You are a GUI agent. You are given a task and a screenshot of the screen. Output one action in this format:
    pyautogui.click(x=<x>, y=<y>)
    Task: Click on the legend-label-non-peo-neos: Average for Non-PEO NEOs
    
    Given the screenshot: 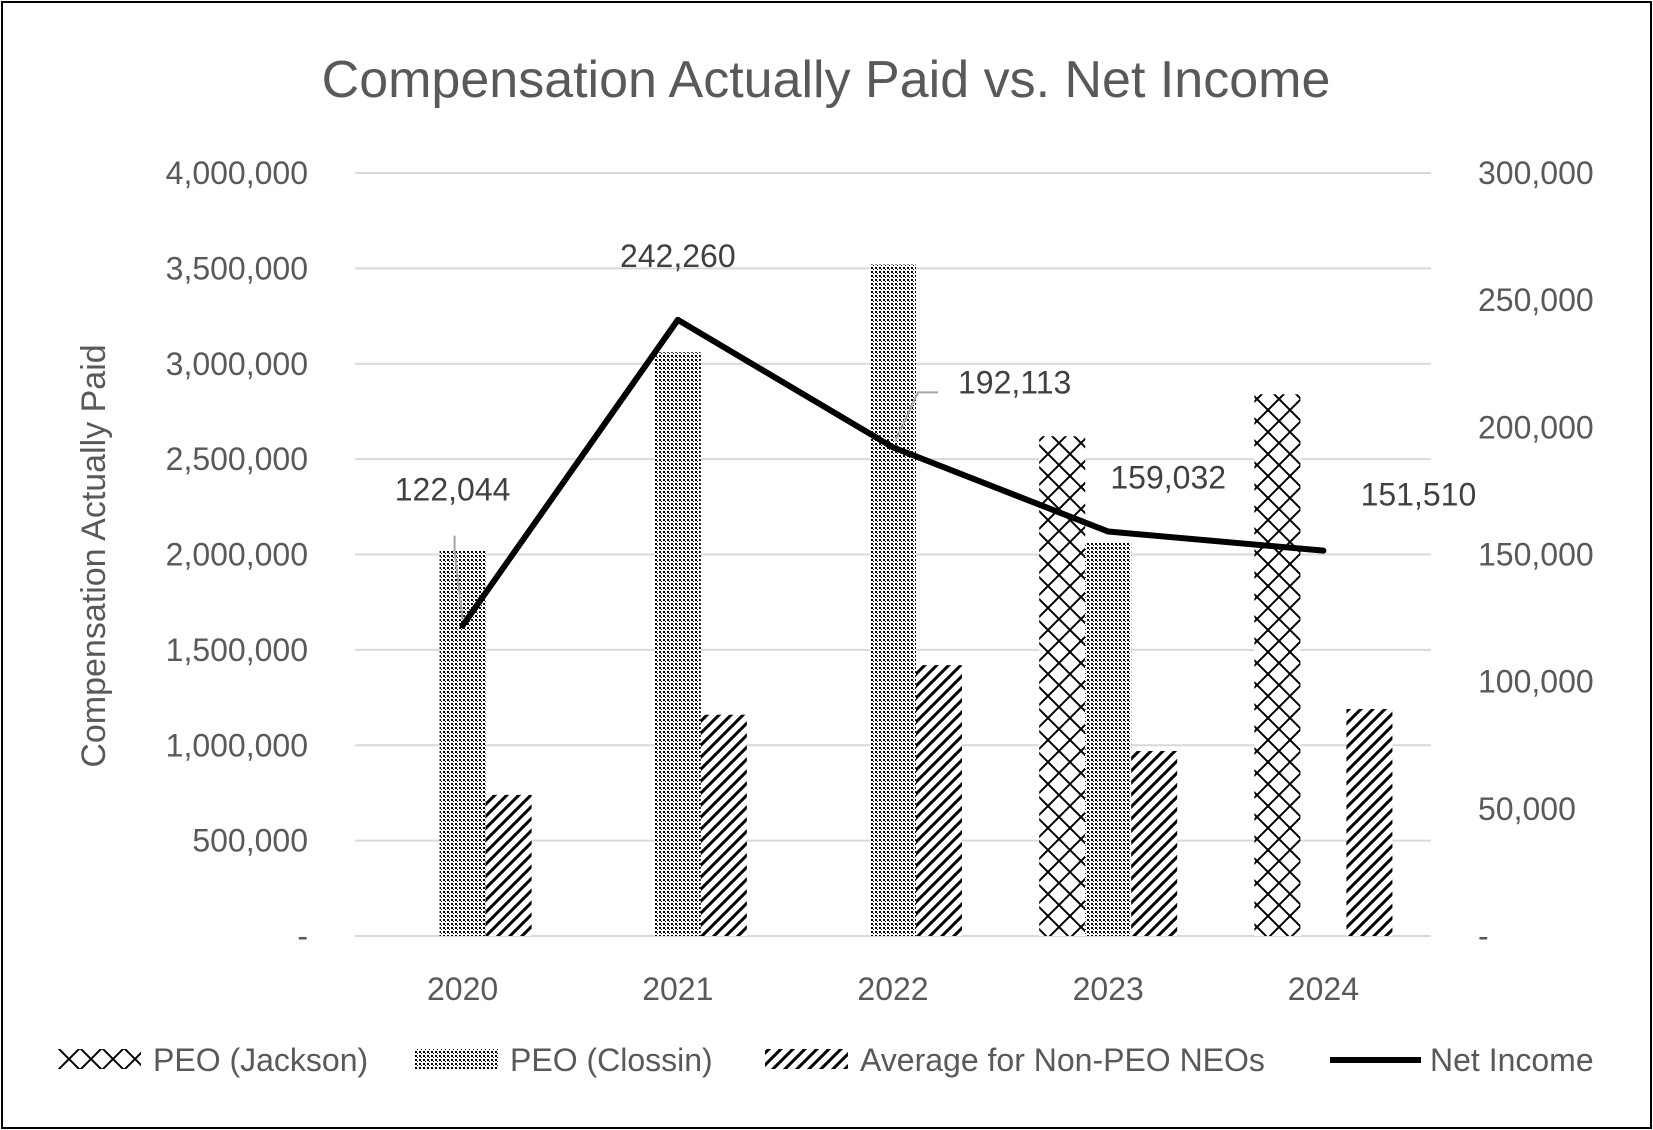 What is the action you would take?
    pyautogui.click(x=1062, y=1060)
    